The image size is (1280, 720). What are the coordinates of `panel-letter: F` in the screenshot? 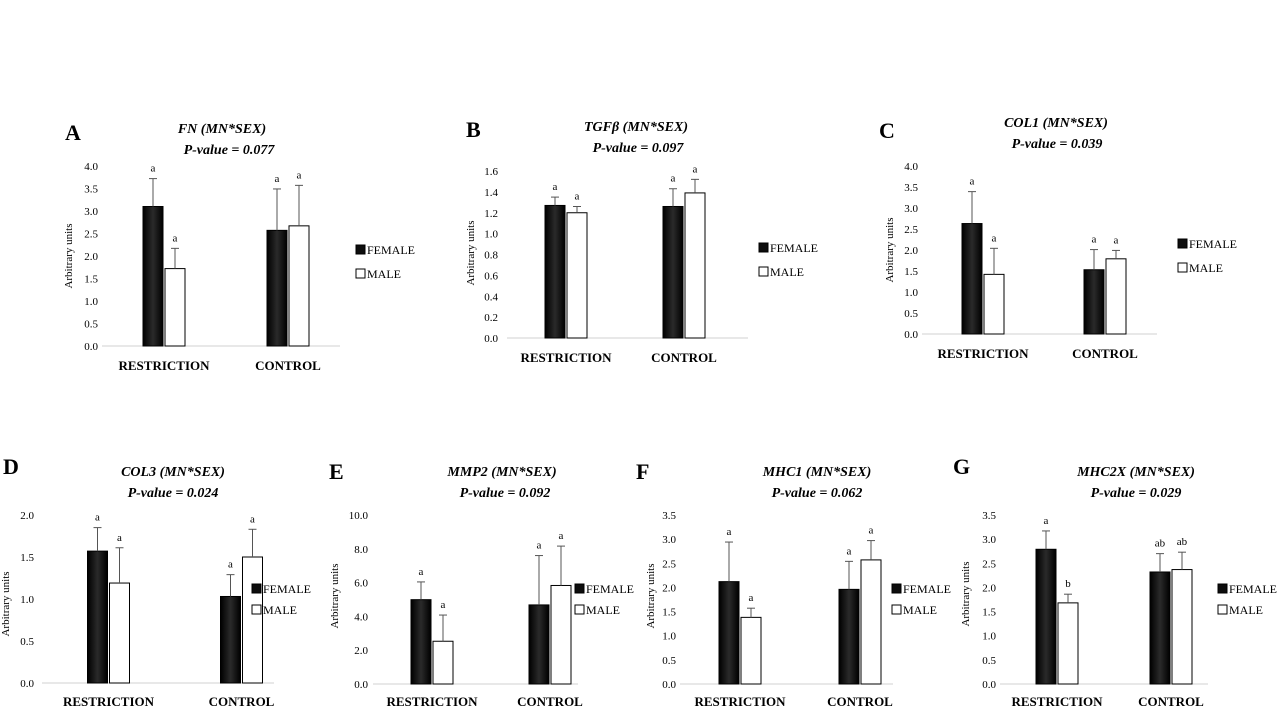 It's located at (642, 471).